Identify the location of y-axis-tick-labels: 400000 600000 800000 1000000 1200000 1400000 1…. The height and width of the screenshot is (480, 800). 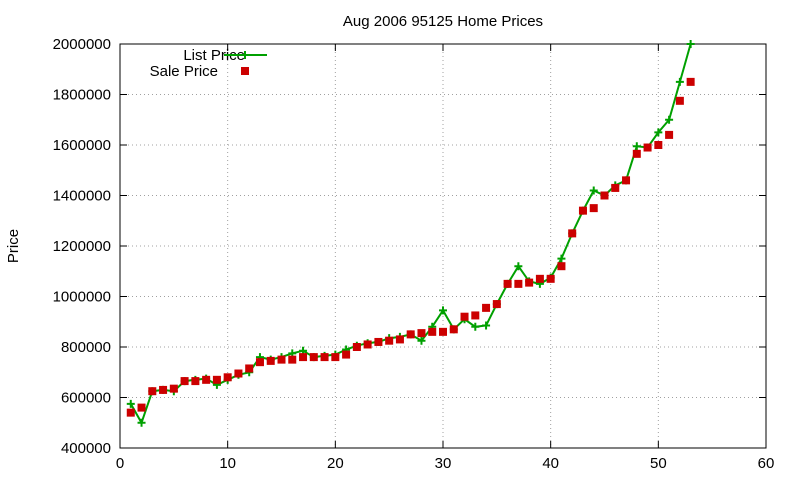
(82, 246).